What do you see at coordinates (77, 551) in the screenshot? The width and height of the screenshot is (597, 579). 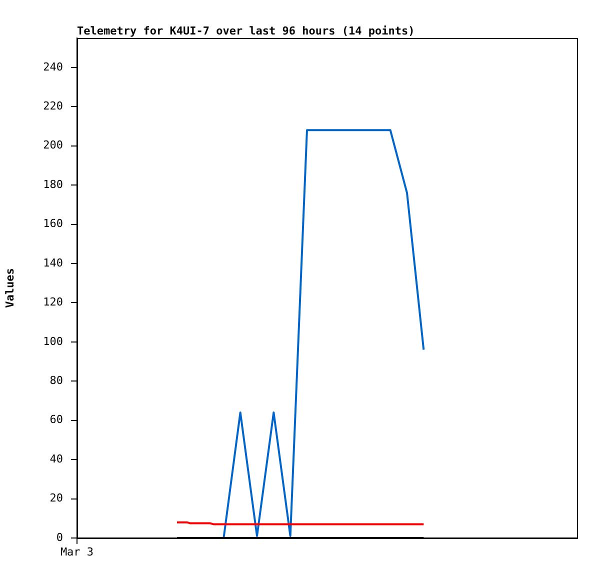 I see `x-tick-label: Mar 3` at bounding box center [77, 551].